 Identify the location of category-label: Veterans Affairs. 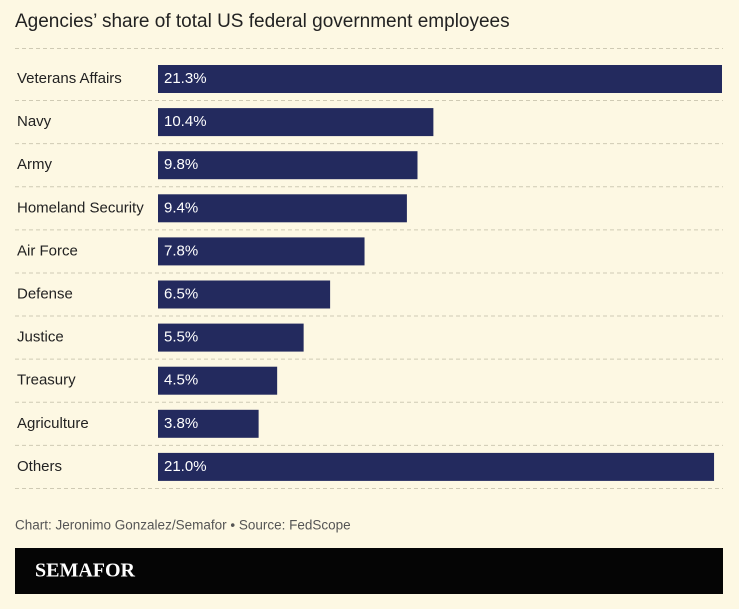
(69, 78).